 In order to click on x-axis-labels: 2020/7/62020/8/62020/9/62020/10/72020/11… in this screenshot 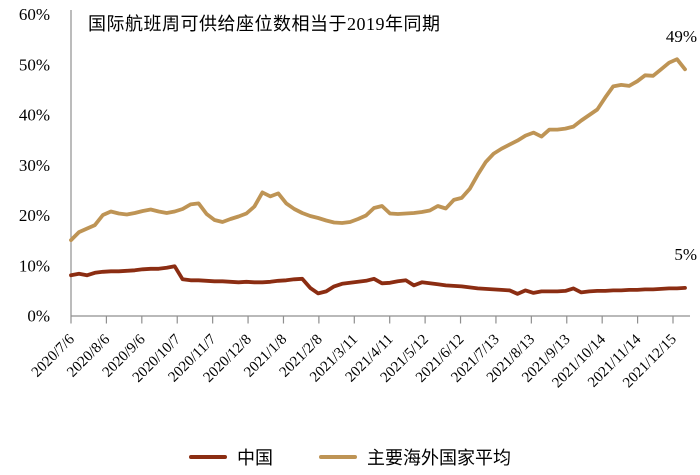, I will do `click(354, 361)`.